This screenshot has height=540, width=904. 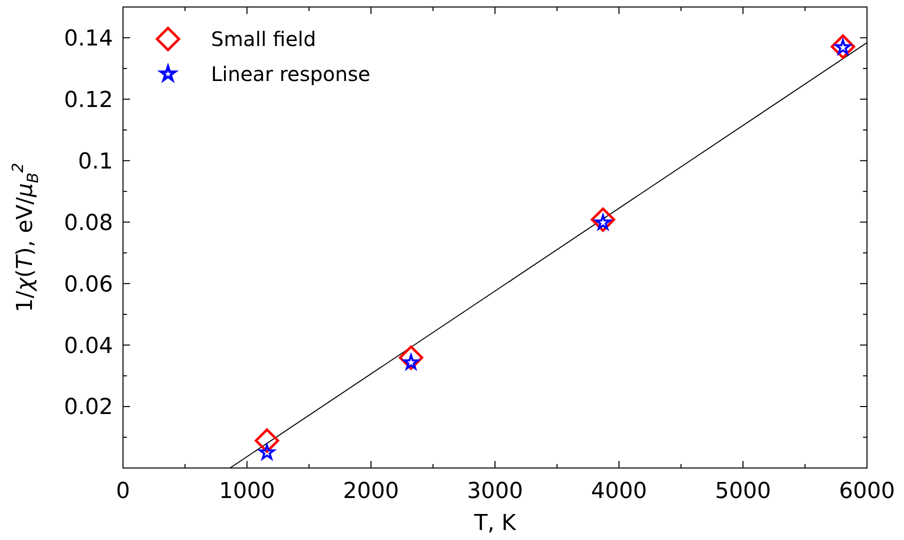 What do you see at coordinates (867, 491) in the screenshot?
I see `x-tick-label: 6000` at bounding box center [867, 491].